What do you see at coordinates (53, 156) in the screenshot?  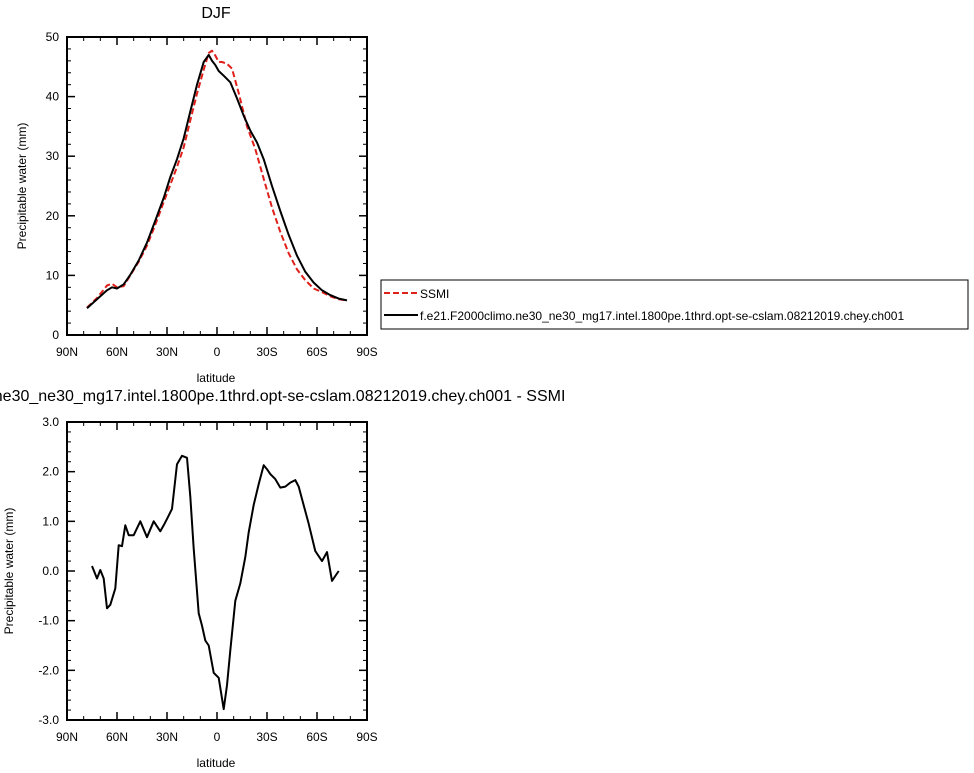 I see `y-tick-label: 30` at bounding box center [53, 156].